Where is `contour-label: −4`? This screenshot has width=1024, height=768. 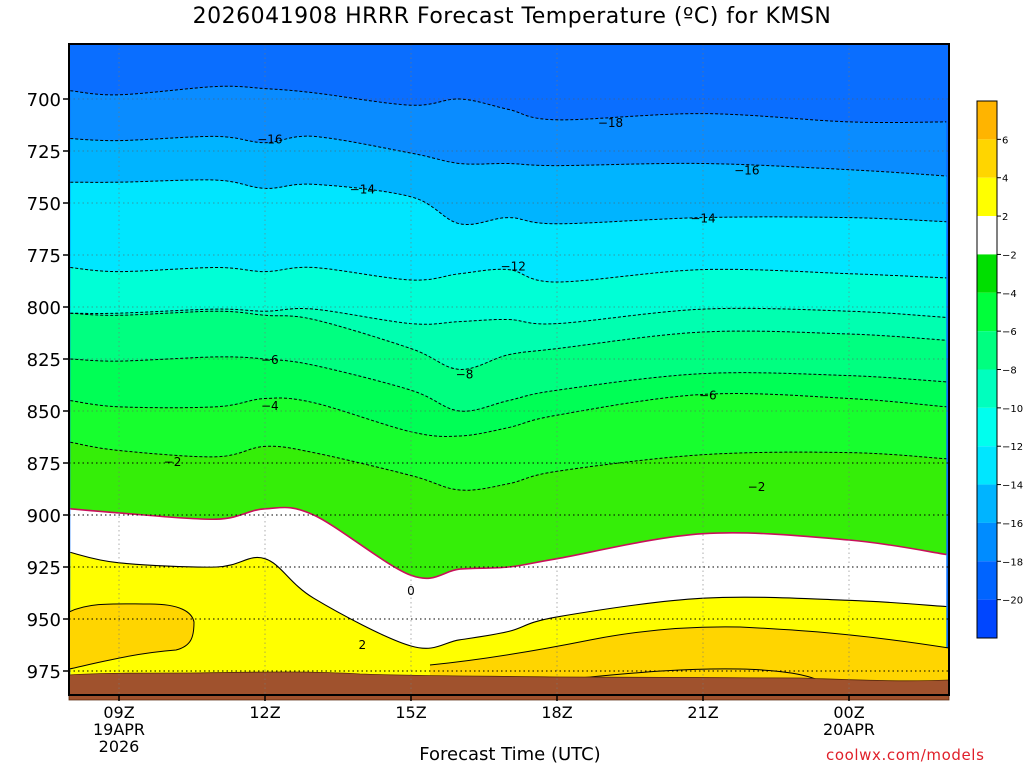
contour-label: −4 is located at coordinates (270, 406).